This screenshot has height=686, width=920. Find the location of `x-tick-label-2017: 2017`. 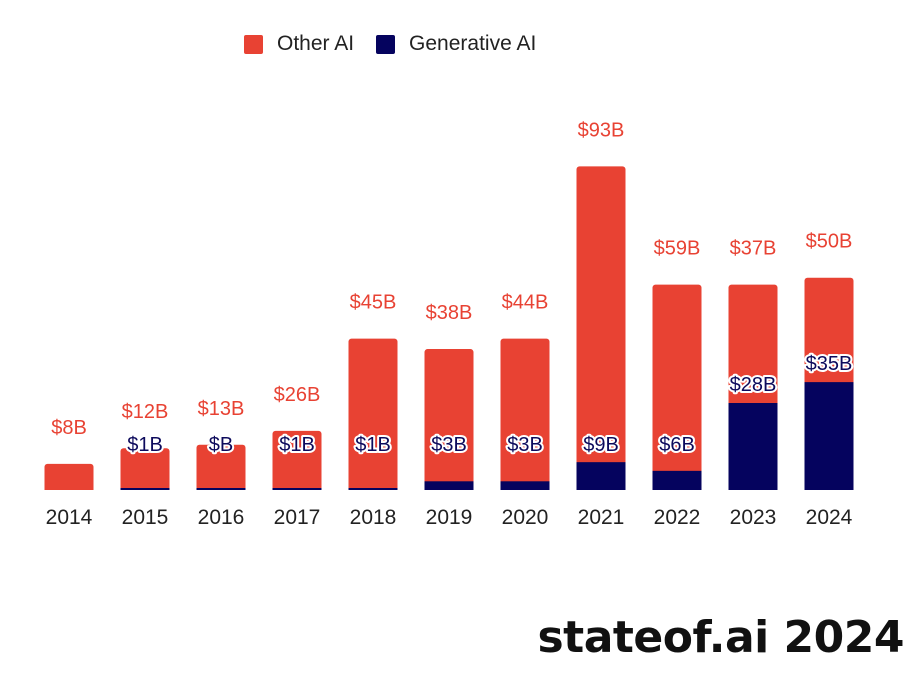

x-tick-label-2017: 2017 is located at coordinates (297, 517).